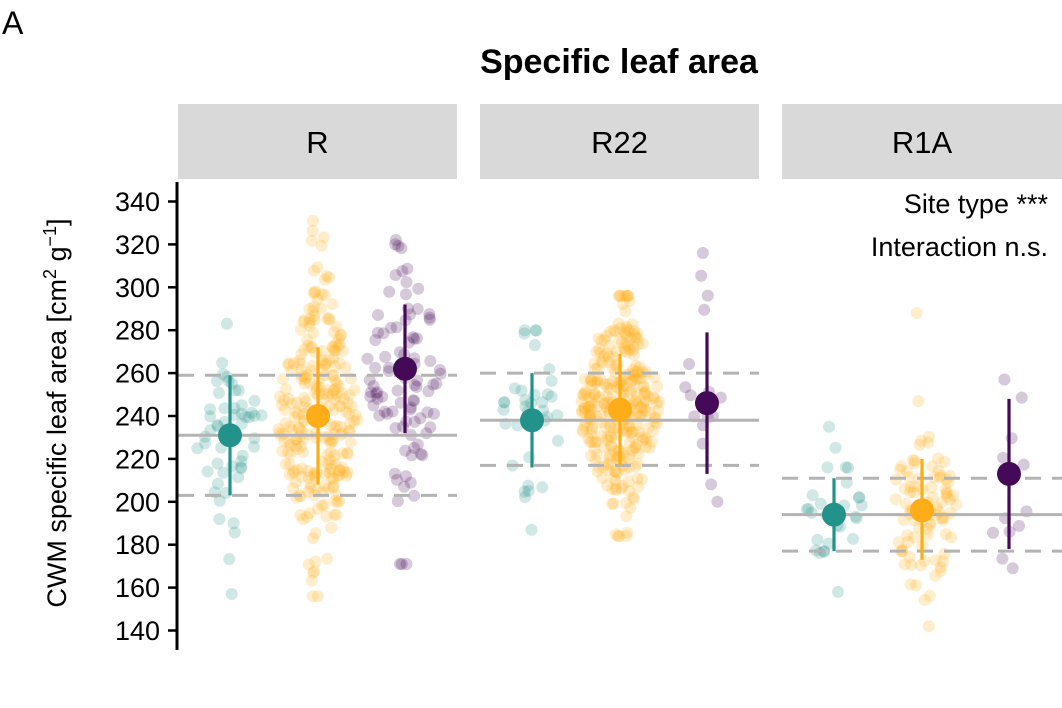  I want to click on ylabel-sup1: 2, so click(50, 274).